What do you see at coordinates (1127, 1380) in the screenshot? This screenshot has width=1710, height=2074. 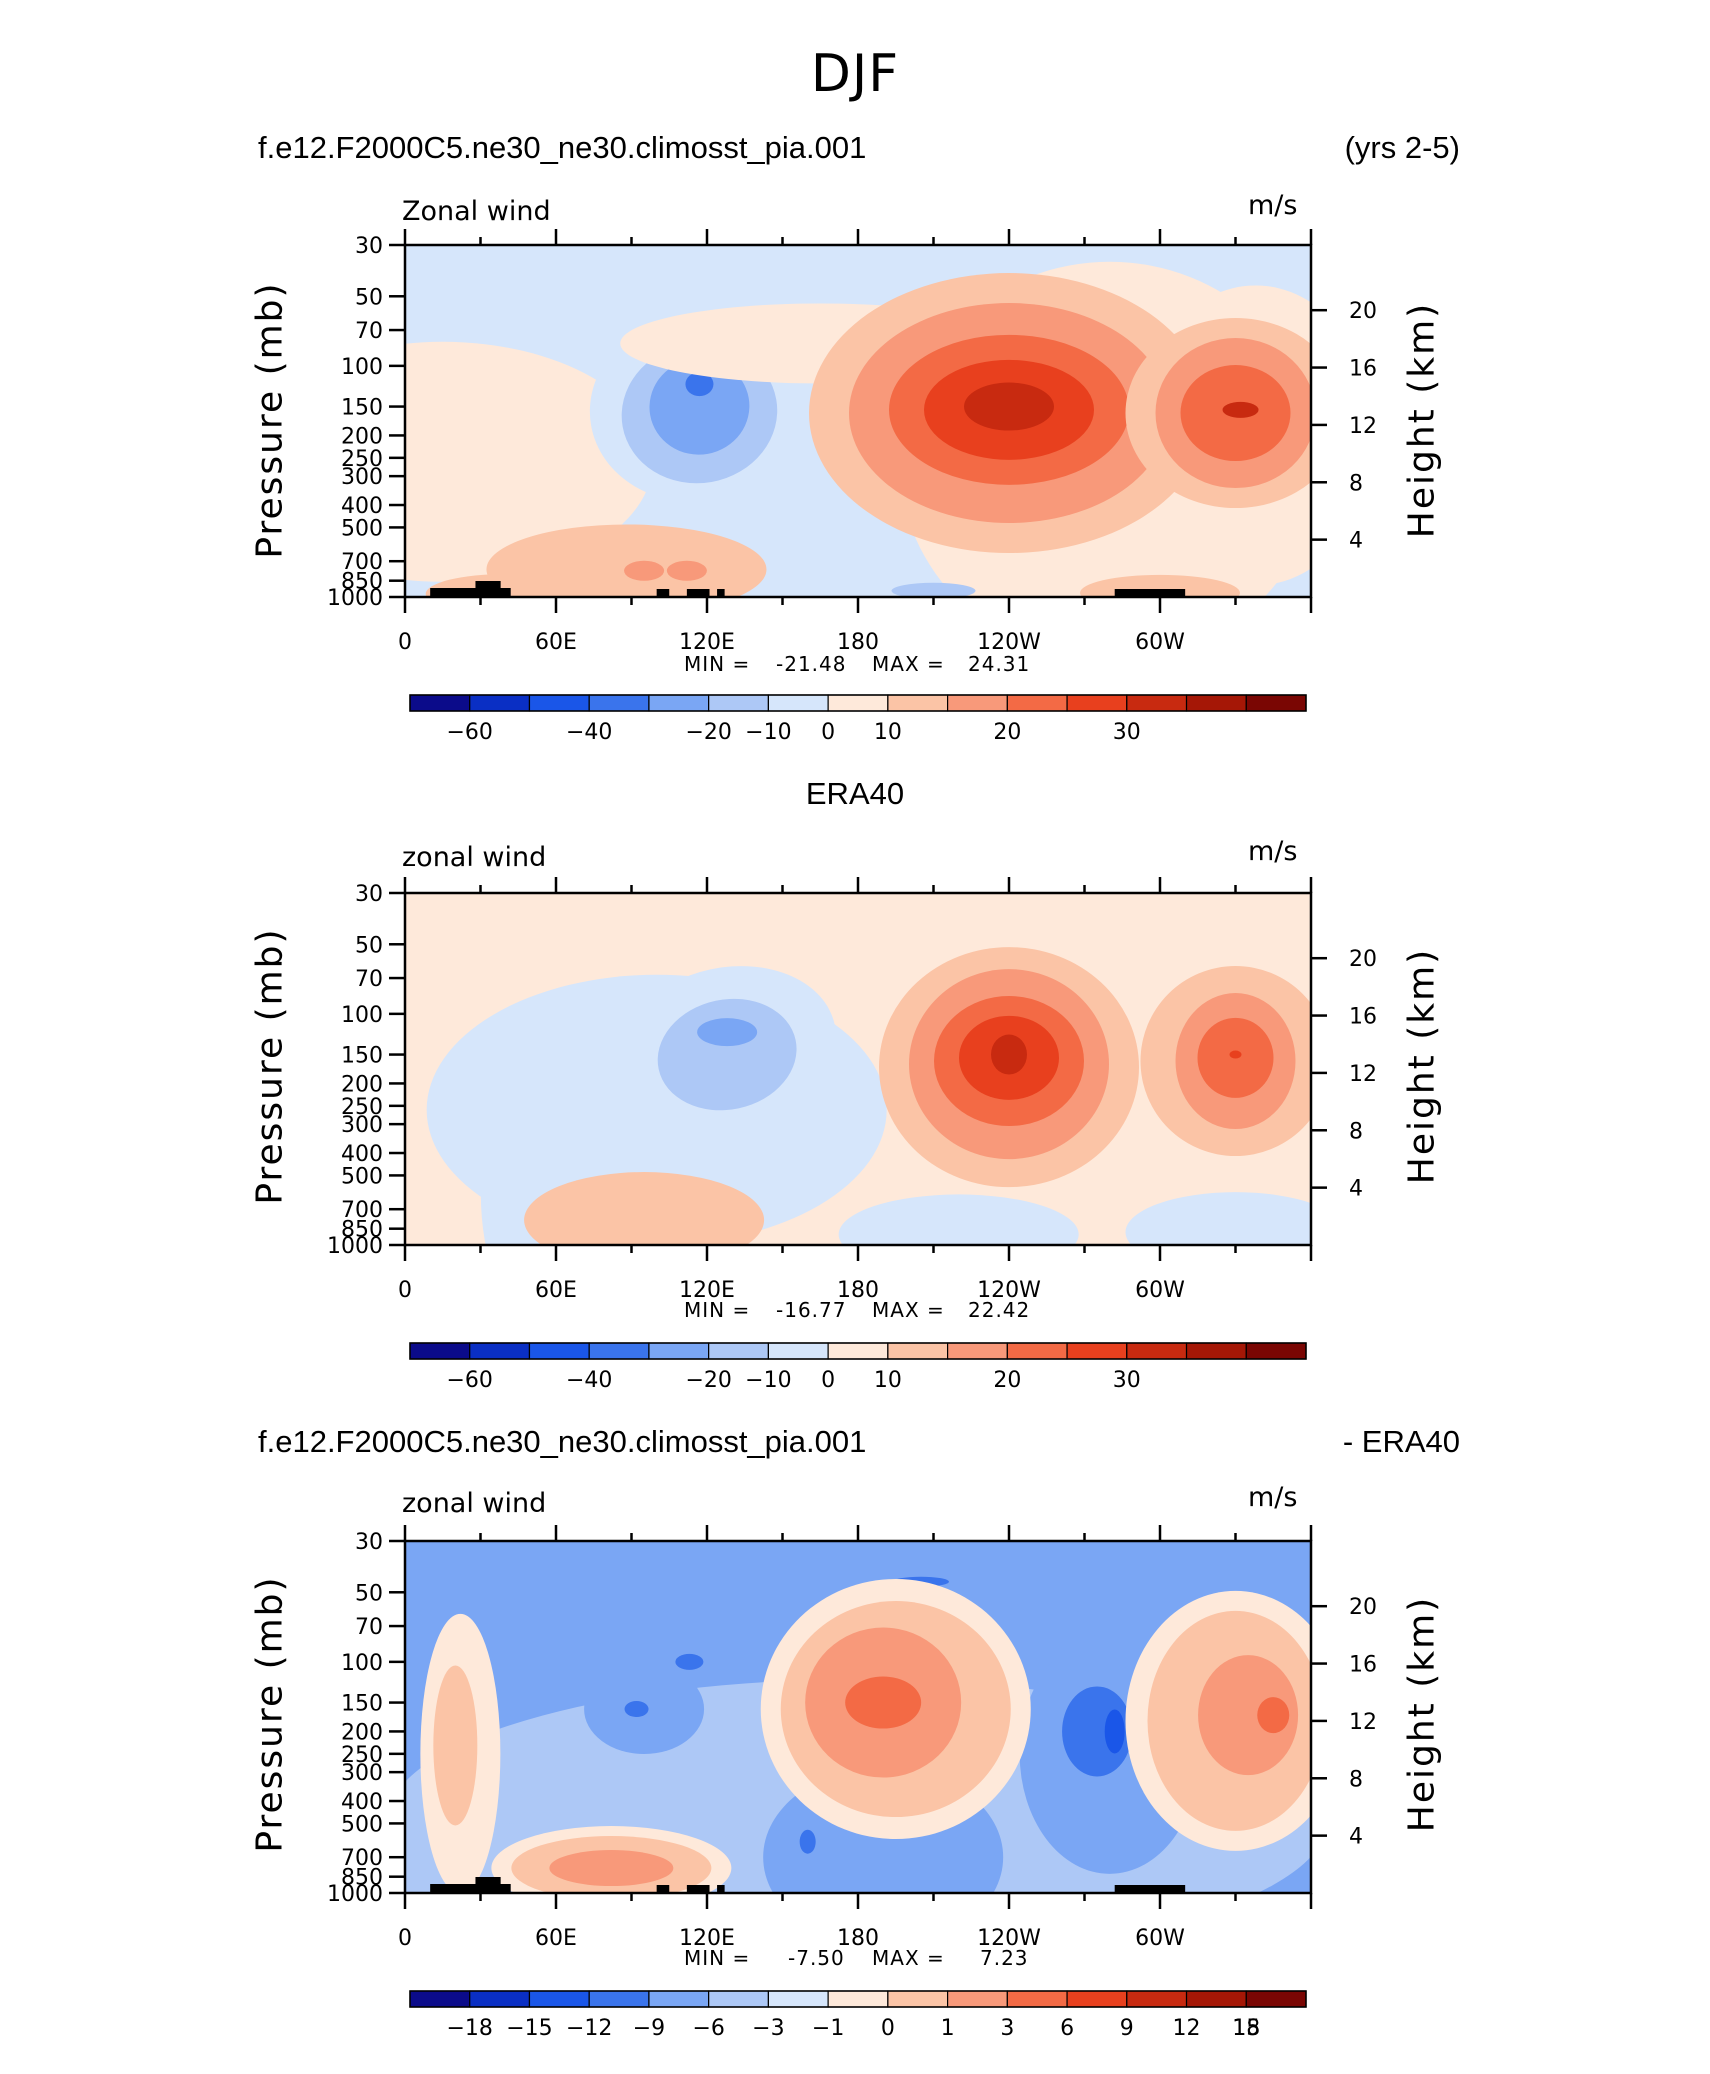 I see `panel2-colorbar-label-7: 30` at bounding box center [1127, 1380].